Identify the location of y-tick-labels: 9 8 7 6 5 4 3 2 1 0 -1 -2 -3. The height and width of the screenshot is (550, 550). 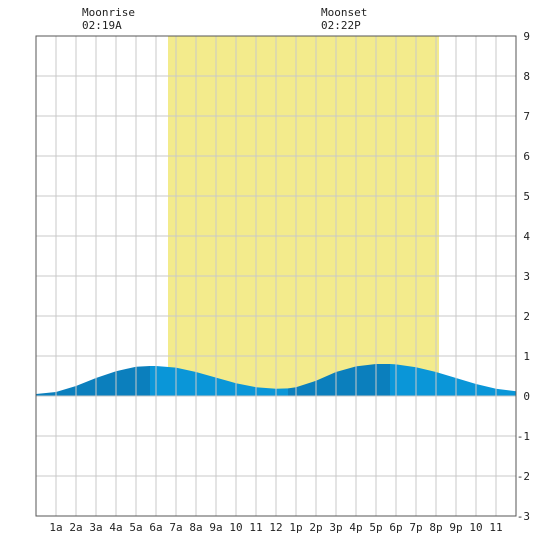
(524, 276).